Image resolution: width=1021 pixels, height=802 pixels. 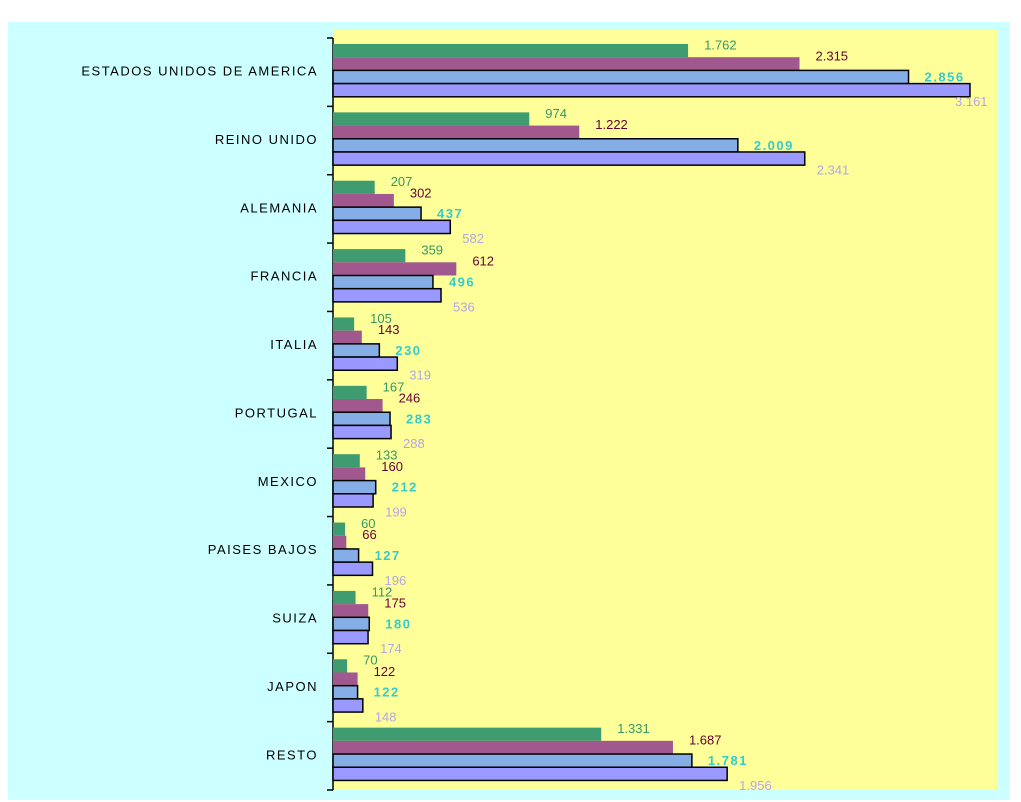 What do you see at coordinates (382, 591) in the screenshot?
I see `value-label: 112` at bounding box center [382, 591].